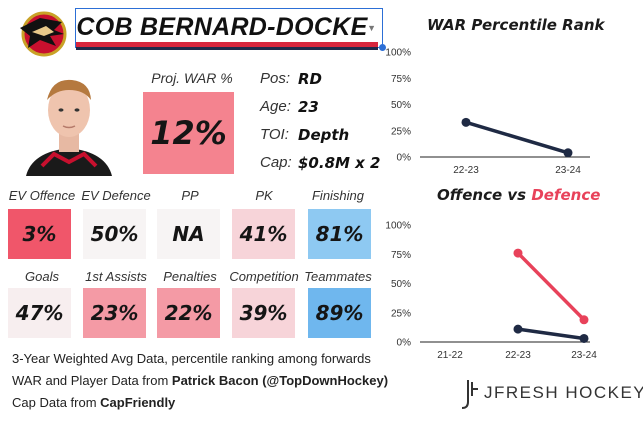 The image size is (643, 428). I want to click on stat-tile-penalties: 22%, so click(188, 313).